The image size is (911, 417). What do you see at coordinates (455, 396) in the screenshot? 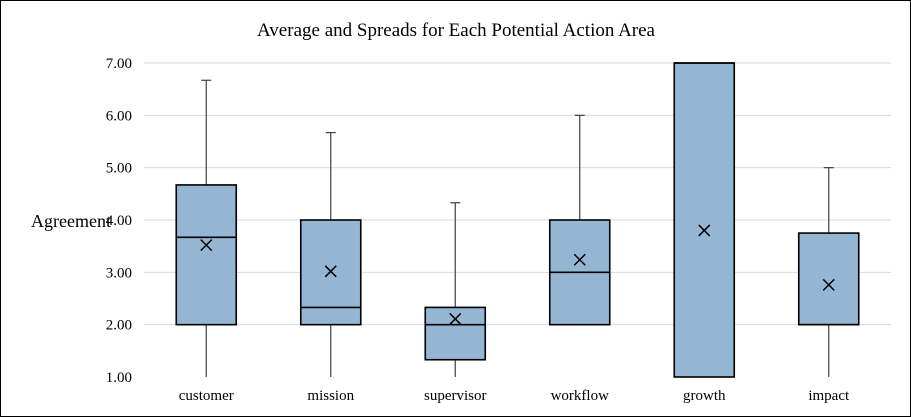
I see `category-label: supervisor` at bounding box center [455, 396].